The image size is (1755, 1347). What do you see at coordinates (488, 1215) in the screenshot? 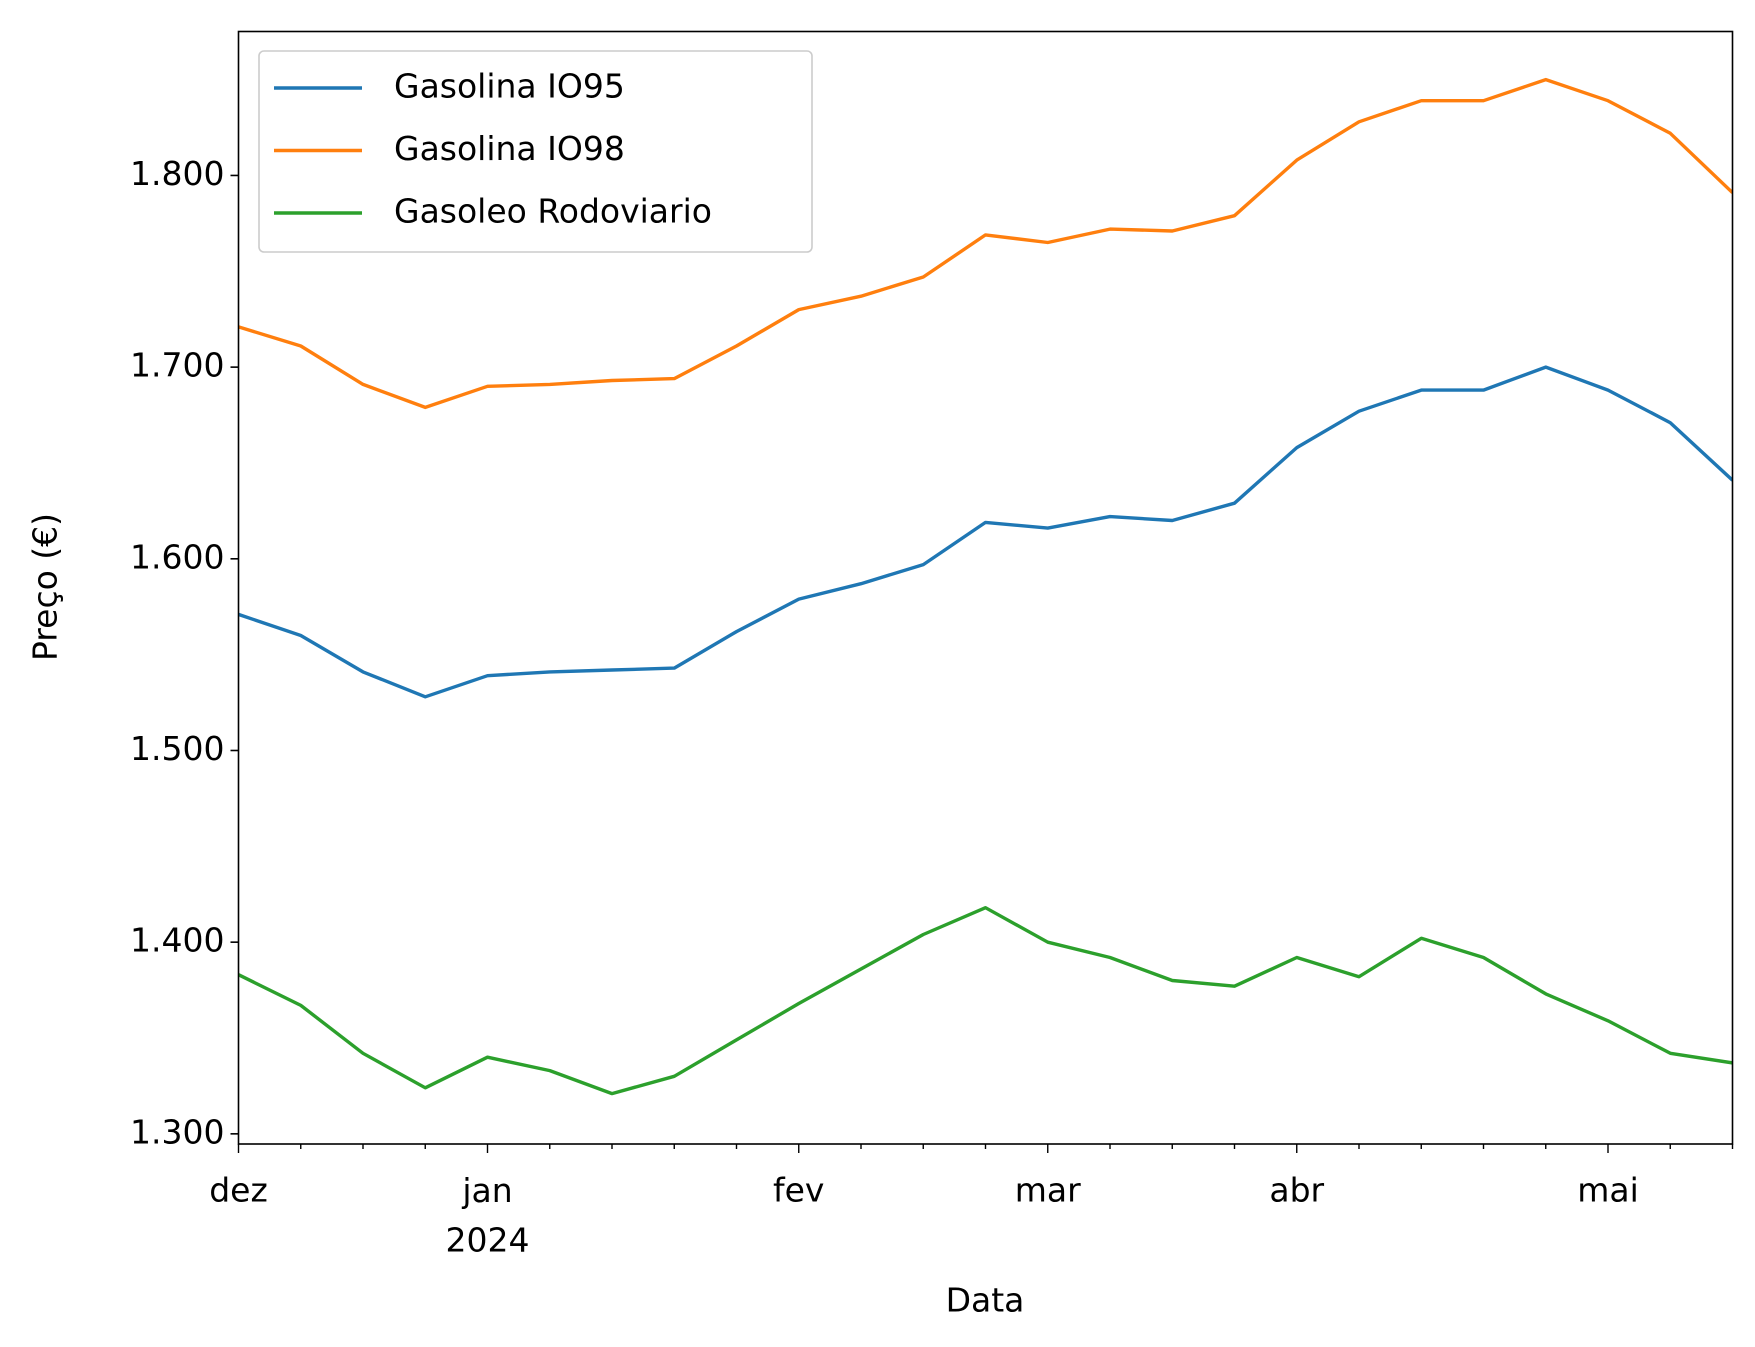
I see `x-tick-label: jan 2024` at bounding box center [488, 1215].